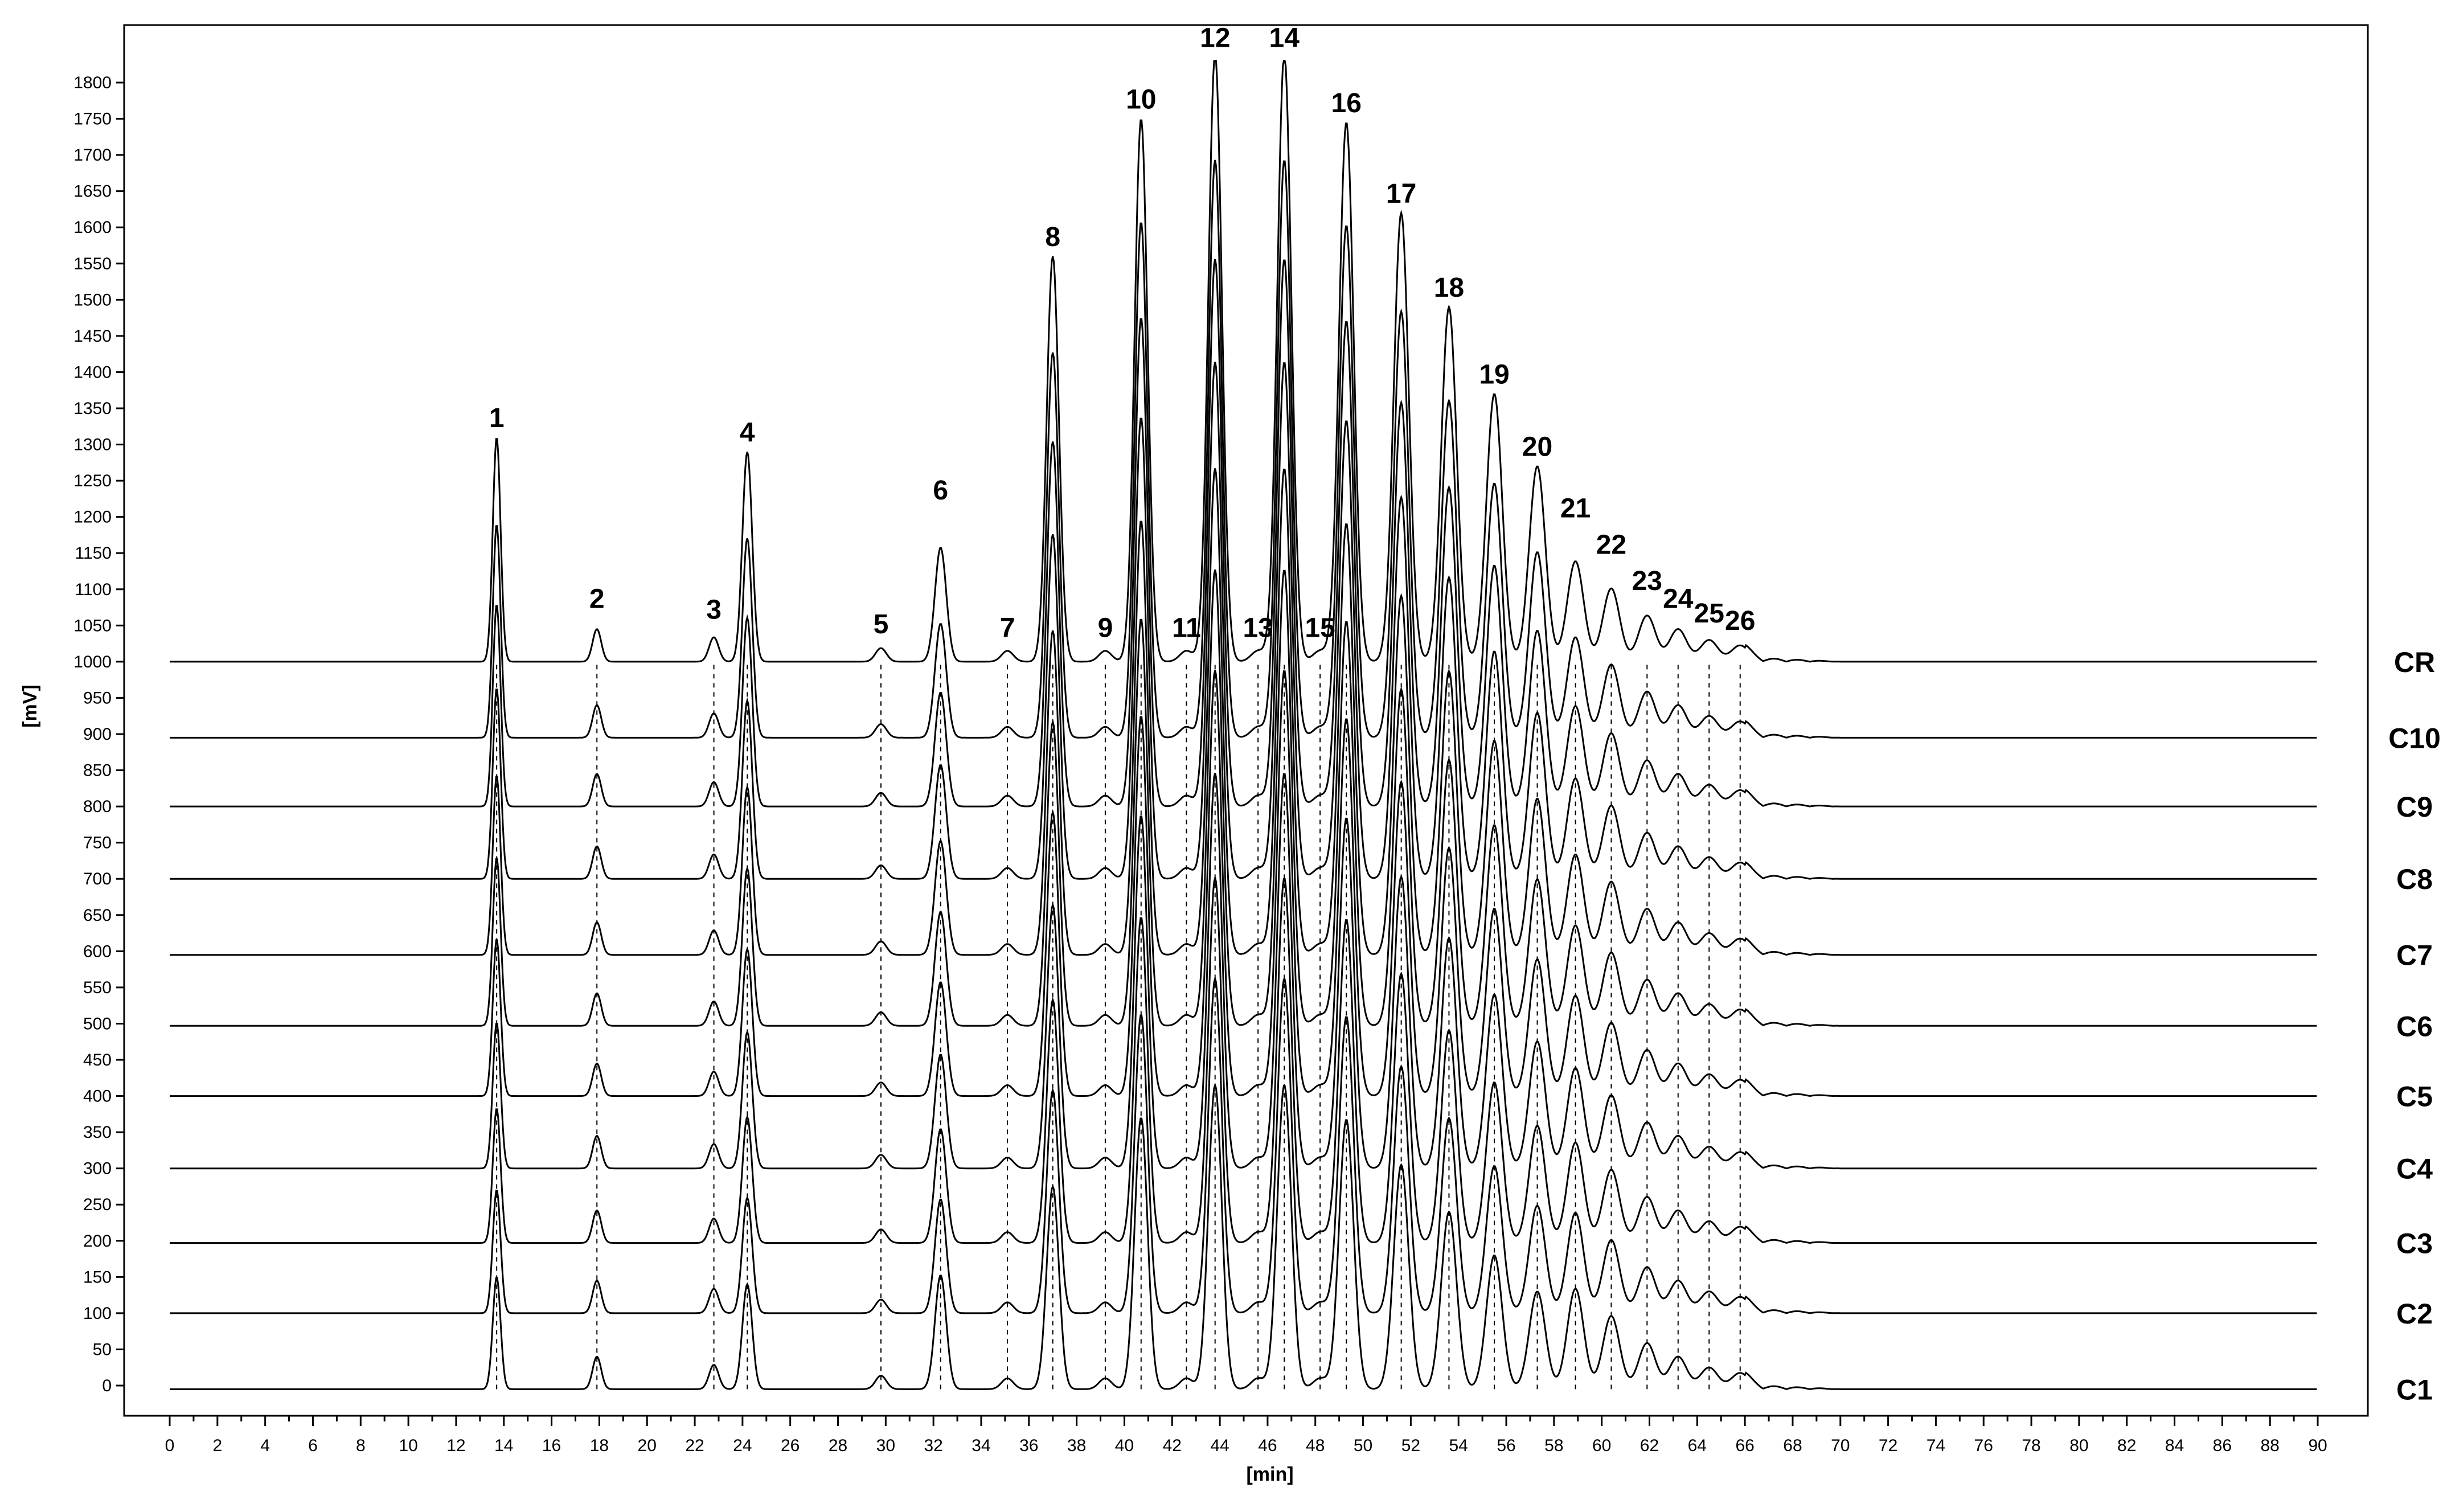 Image resolution: width=2447 pixels, height=1512 pixels. What do you see at coordinates (97, 1169) in the screenshot?
I see `y-tick-label: 300` at bounding box center [97, 1169].